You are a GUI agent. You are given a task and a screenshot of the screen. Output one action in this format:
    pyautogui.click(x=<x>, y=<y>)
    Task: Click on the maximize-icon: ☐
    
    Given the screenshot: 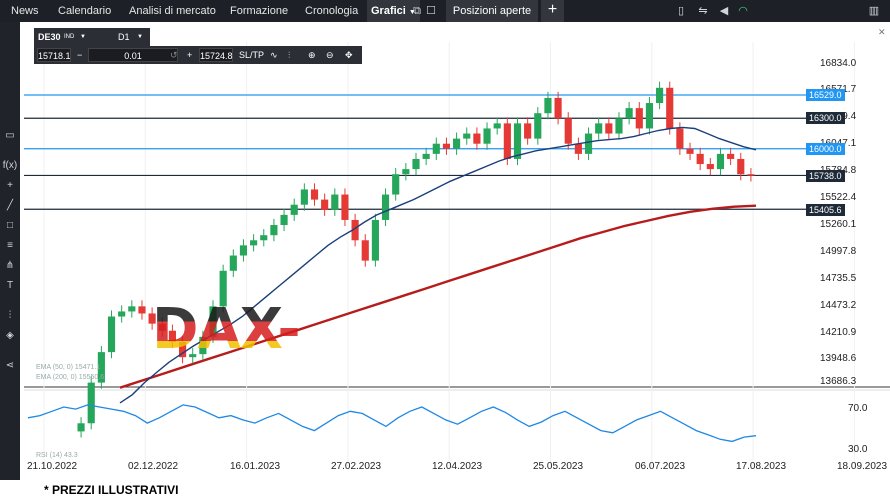 What is the action you would take?
    pyautogui.click(x=431, y=11)
    